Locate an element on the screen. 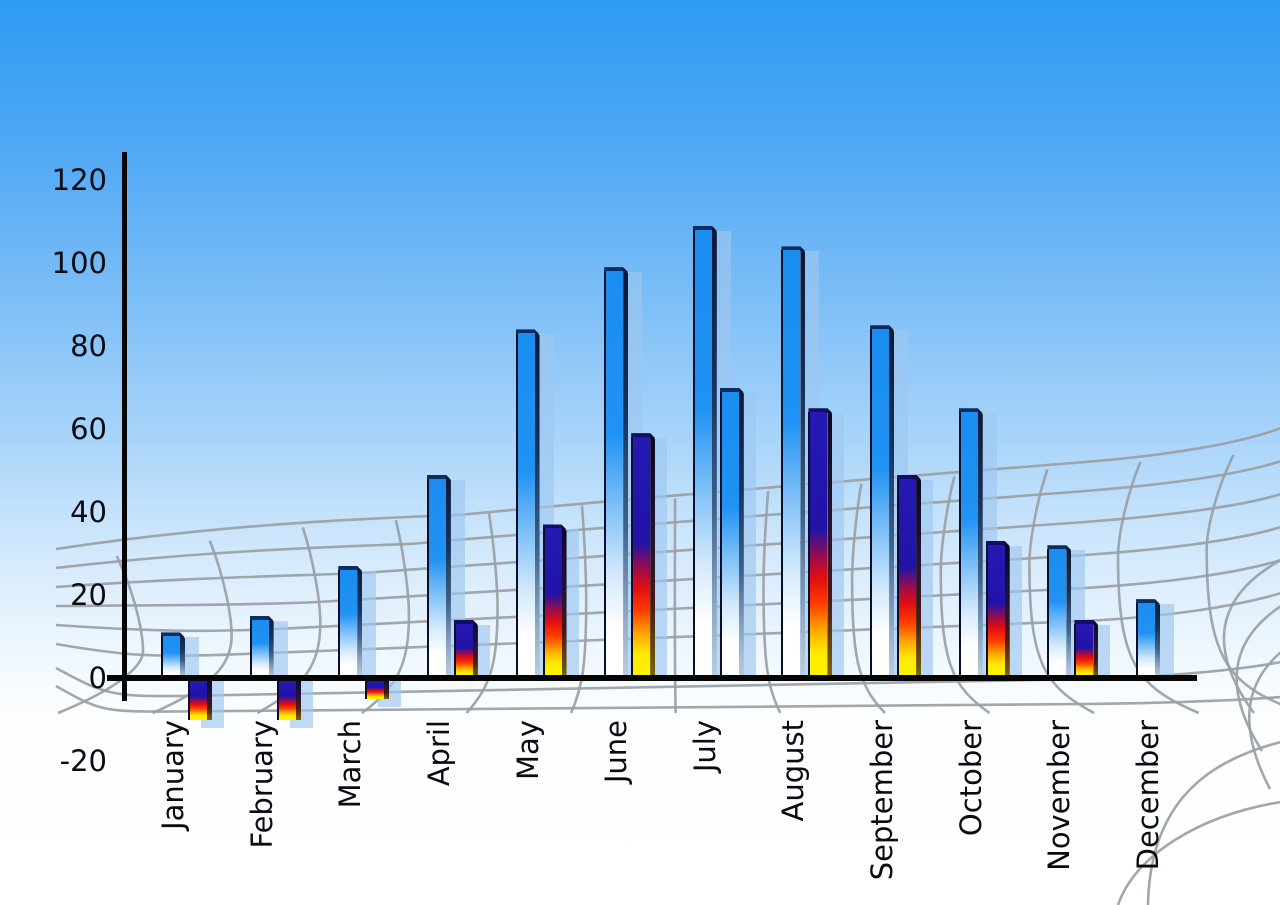  bar-january-secondary is located at coordinates (200, 699).